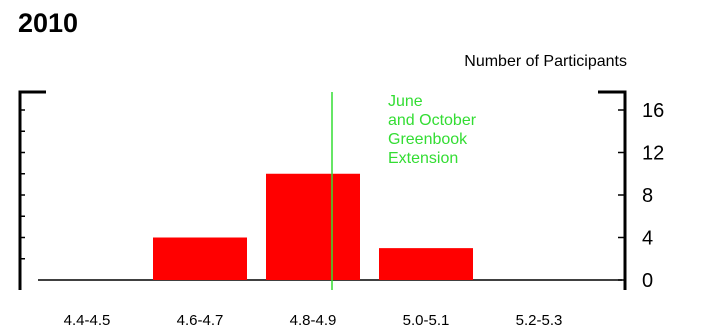 This screenshot has height=328, width=711. What do you see at coordinates (48, 23) in the screenshot?
I see `chart-title: 2010` at bounding box center [48, 23].